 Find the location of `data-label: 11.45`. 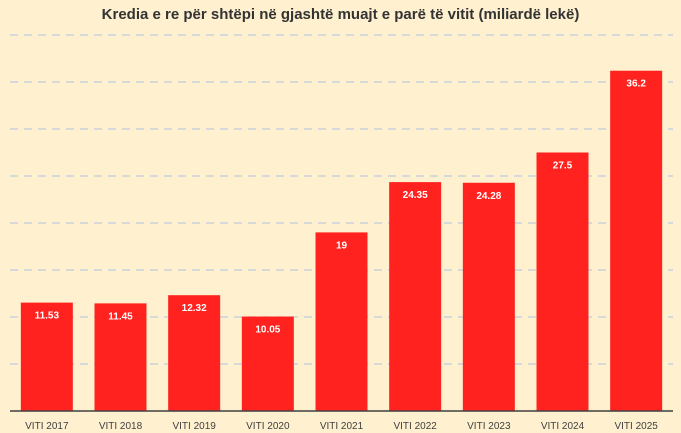

data-label: 11.45 is located at coordinates (120, 316).